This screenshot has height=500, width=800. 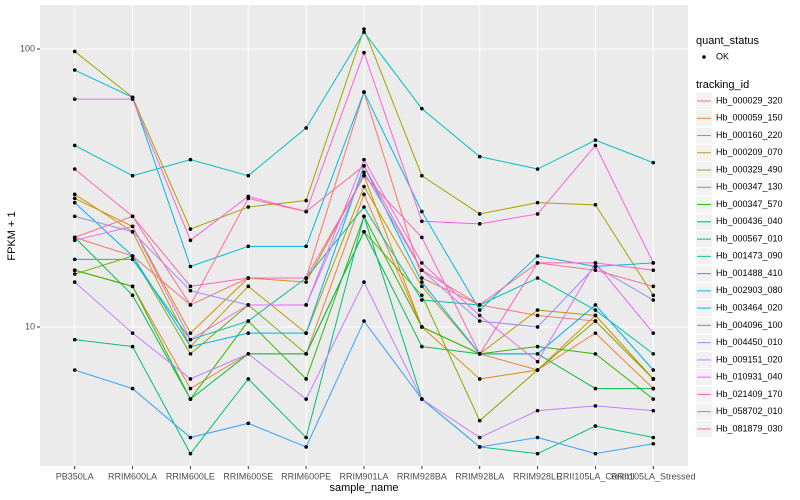 What do you see at coordinates (422, 476) in the screenshot?
I see `x-tick-label: RRIM928BA` at bounding box center [422, 476].